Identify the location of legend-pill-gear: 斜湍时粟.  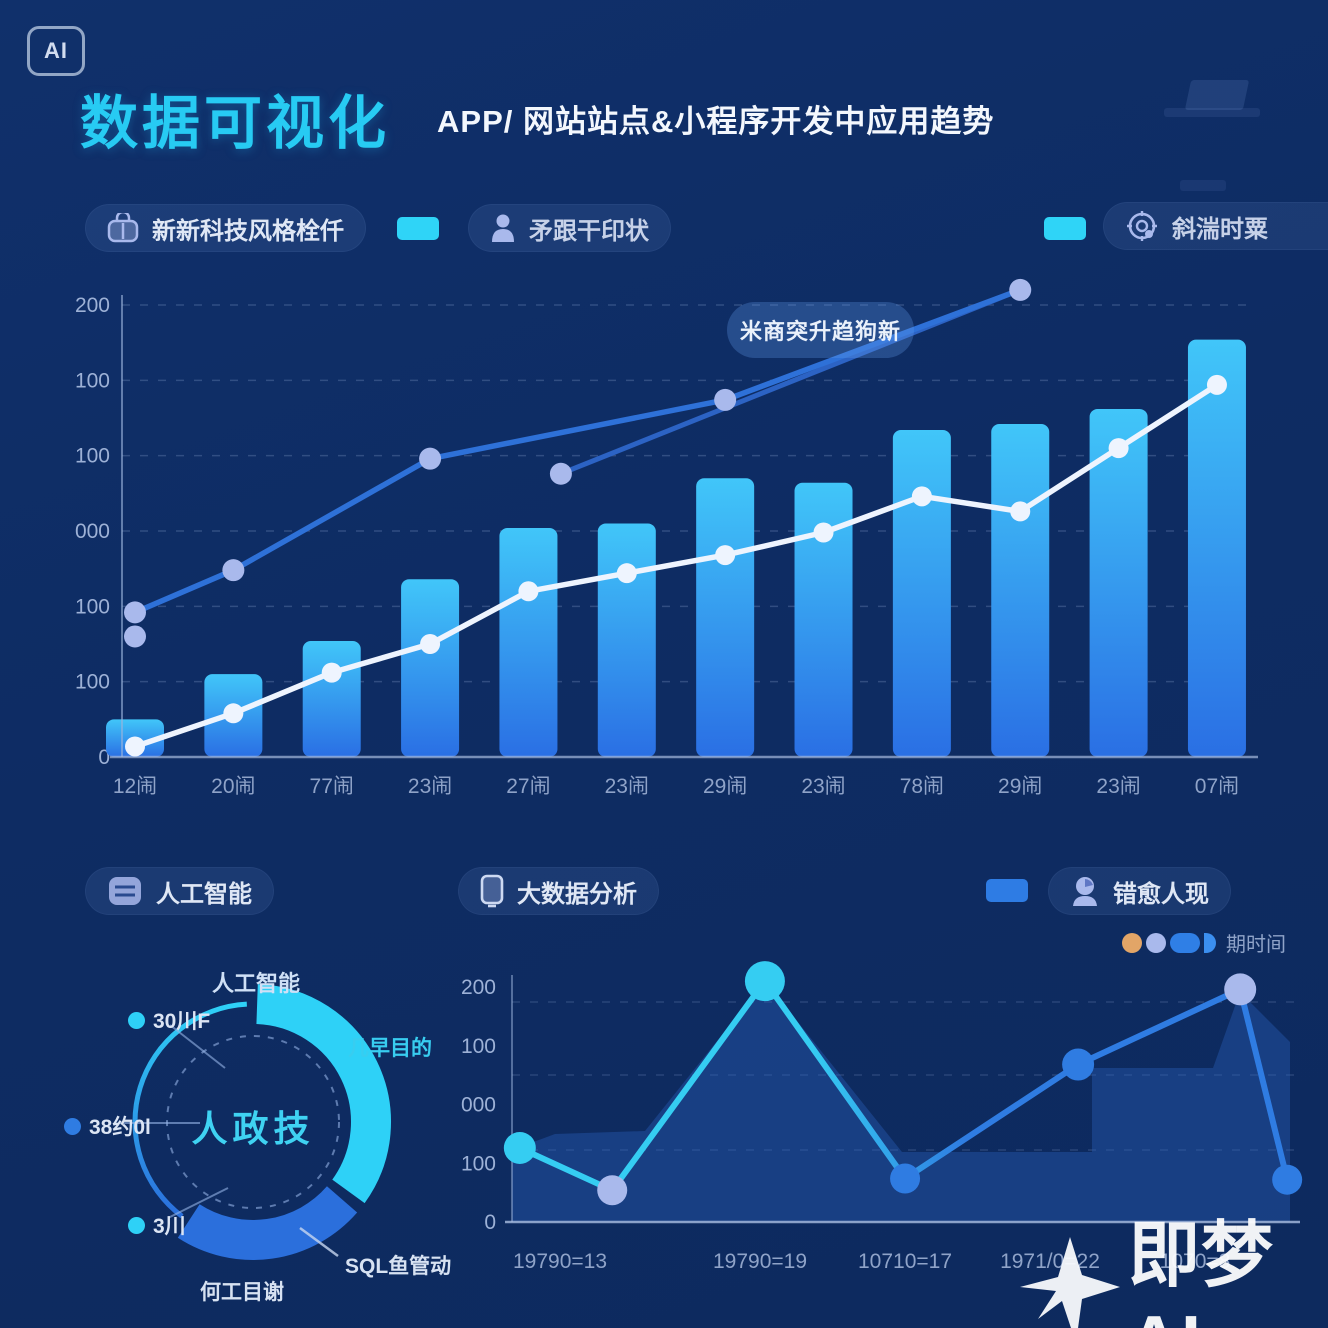
(1215, 226).